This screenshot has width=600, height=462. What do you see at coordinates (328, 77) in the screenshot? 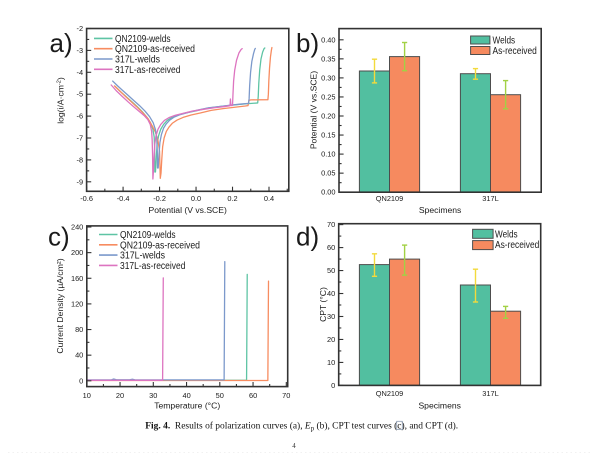
I see `svg-text: 0.30` at bounding box center [328, 77].